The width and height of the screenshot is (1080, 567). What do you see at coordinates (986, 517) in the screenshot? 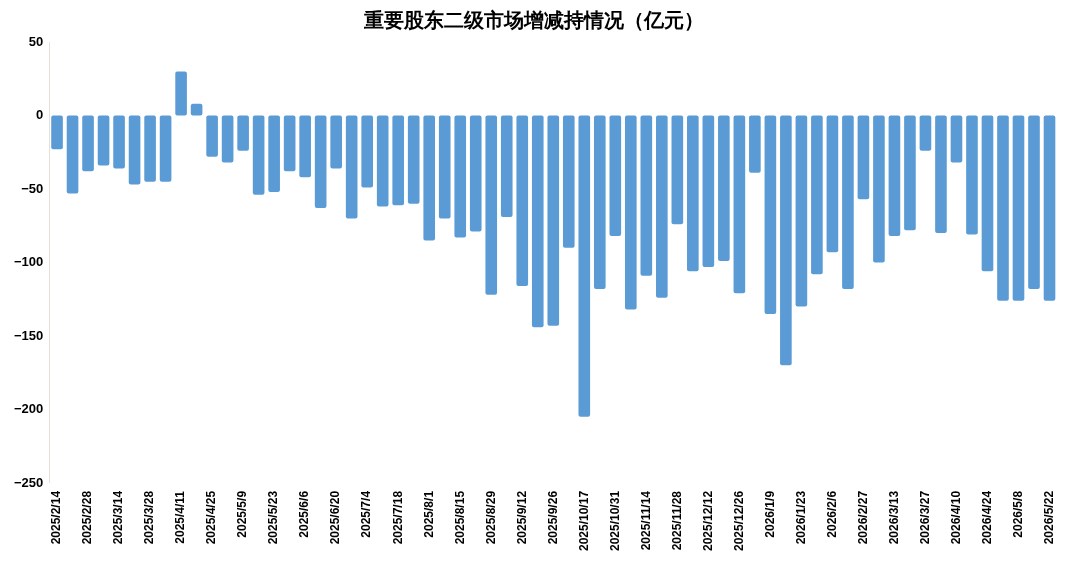
I see `x-tick-label: 2026/4/24` at bounding box center [986, 517].